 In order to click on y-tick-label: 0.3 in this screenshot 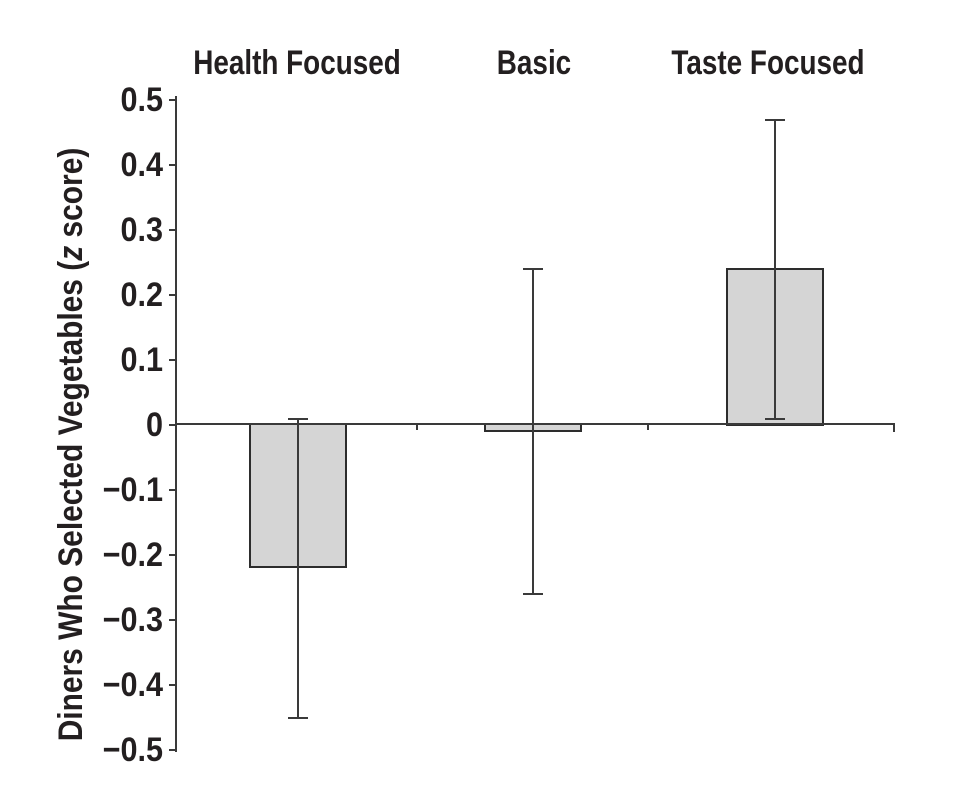, I will do `click(141, 230)`.